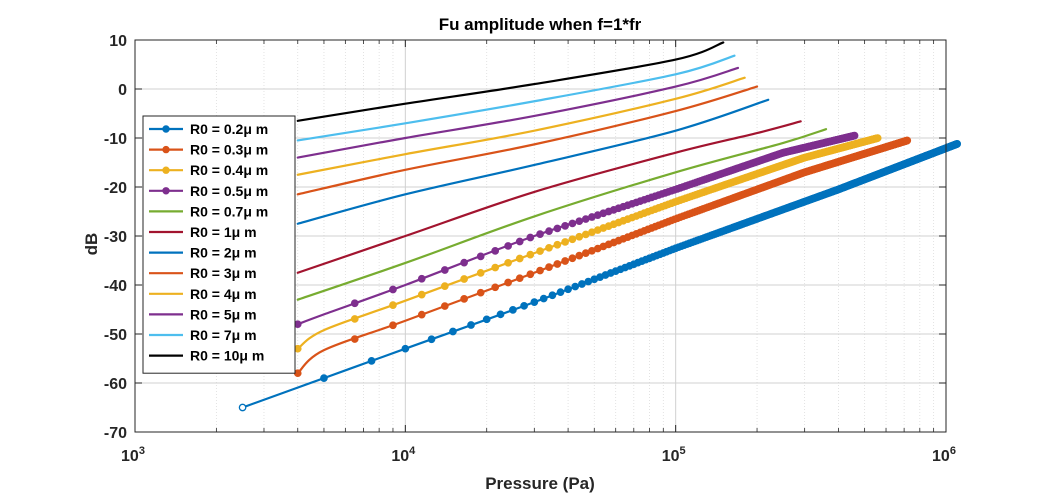  What do you see at coordinates (91, 244) in the screenshot?
I see `y-axis-label: dB` at bounding box center [91, 244].